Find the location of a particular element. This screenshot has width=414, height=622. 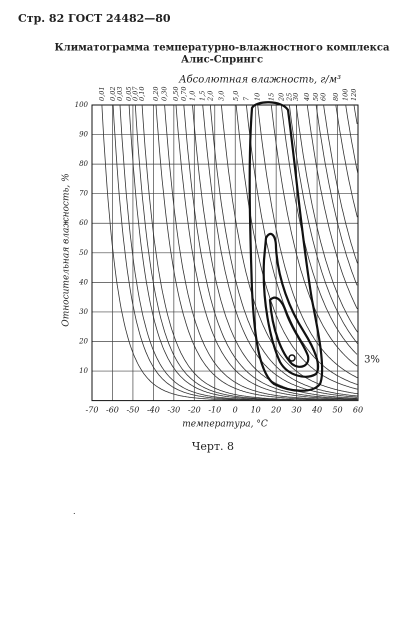

top-tick-label: 0,05 is located at coordinates (129, 94).